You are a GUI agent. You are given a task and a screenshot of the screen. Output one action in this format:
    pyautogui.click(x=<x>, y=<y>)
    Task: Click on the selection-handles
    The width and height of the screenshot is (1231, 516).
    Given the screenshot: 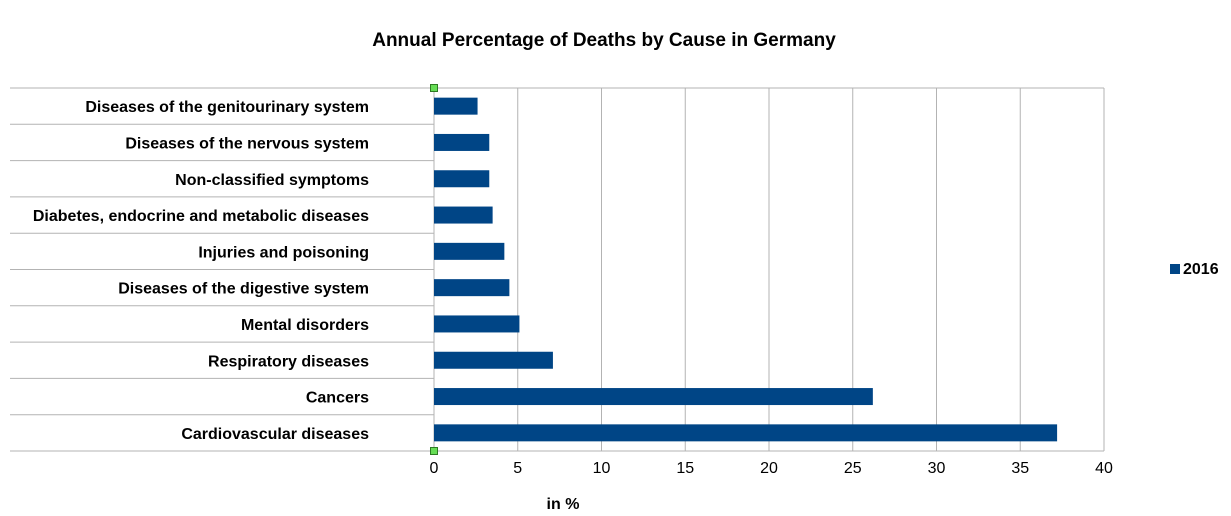 What is the action you would take?
    pyautogui.click(x=434, y=269)
    